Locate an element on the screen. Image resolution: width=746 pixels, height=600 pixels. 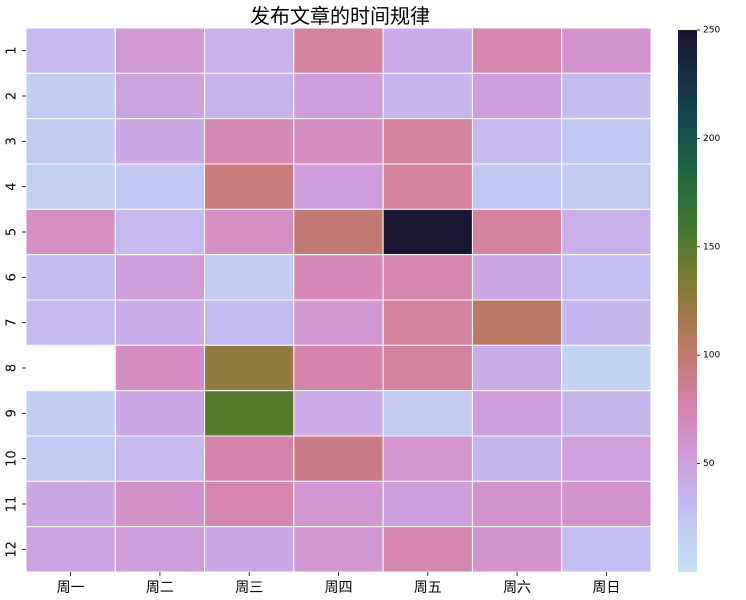
y-tick-label: 11 is located at coordinates (12, 504).